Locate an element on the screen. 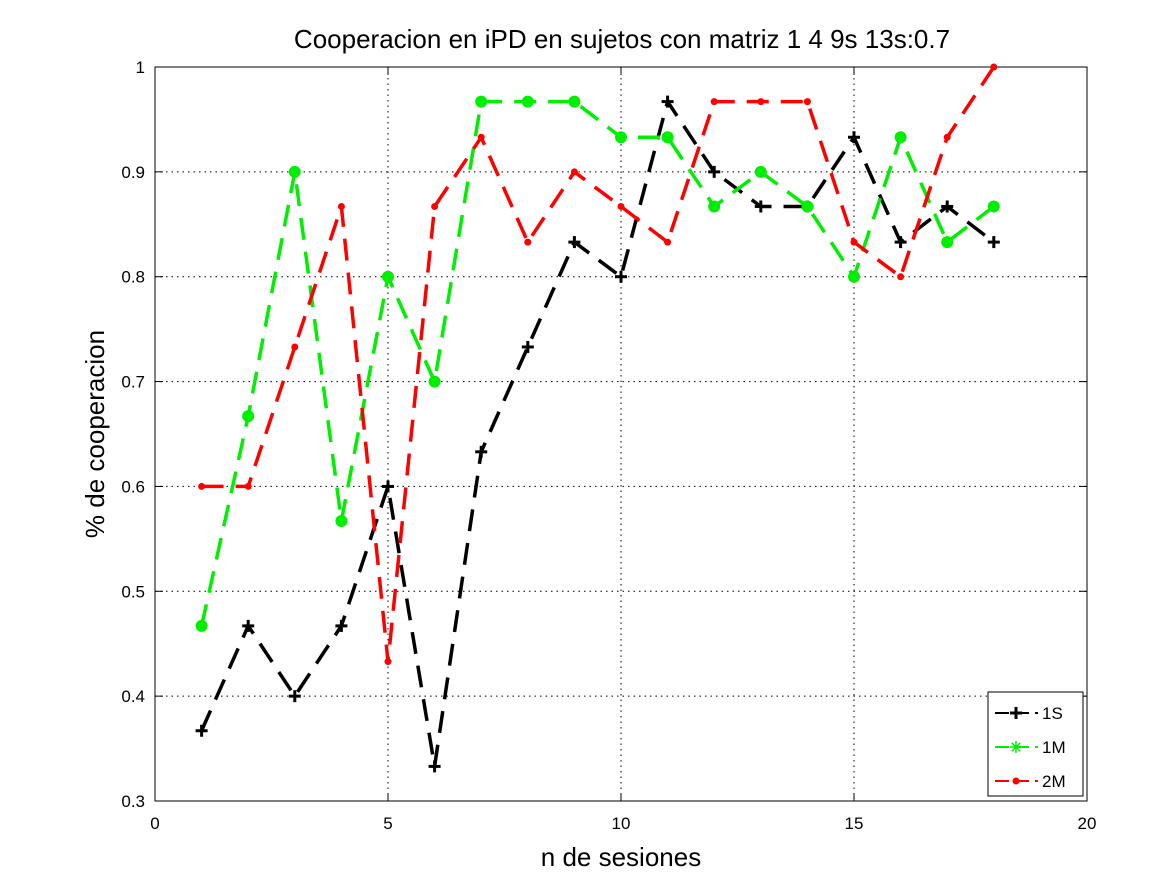  legend-entry-2M: 2M is located at coordinates (1030, 781).